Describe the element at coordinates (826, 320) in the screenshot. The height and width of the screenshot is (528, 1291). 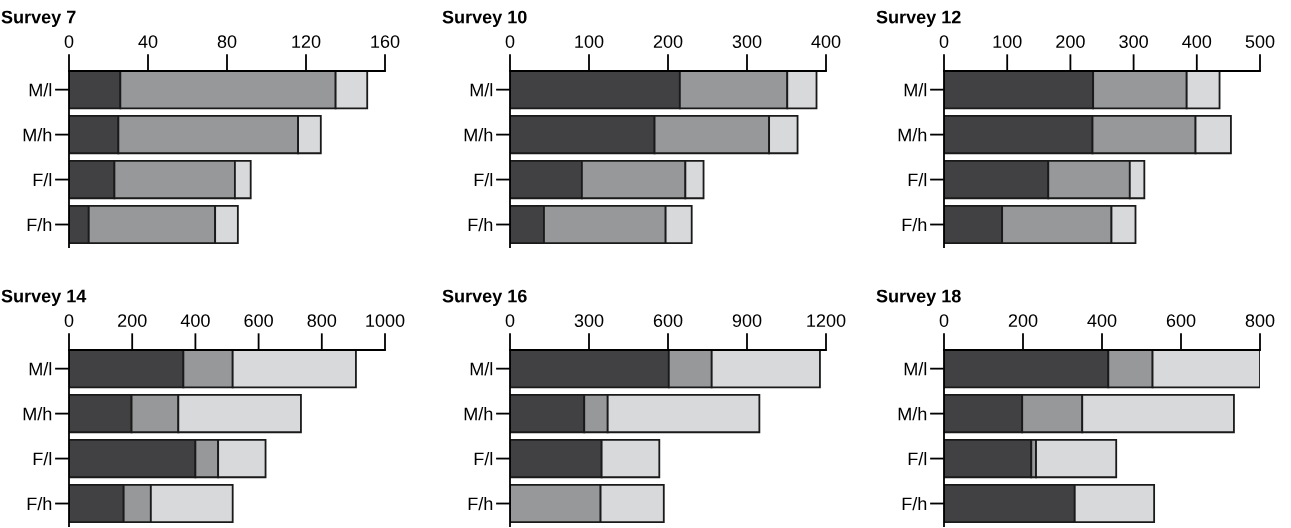
I see `x-tick-label: 1200` at that location.